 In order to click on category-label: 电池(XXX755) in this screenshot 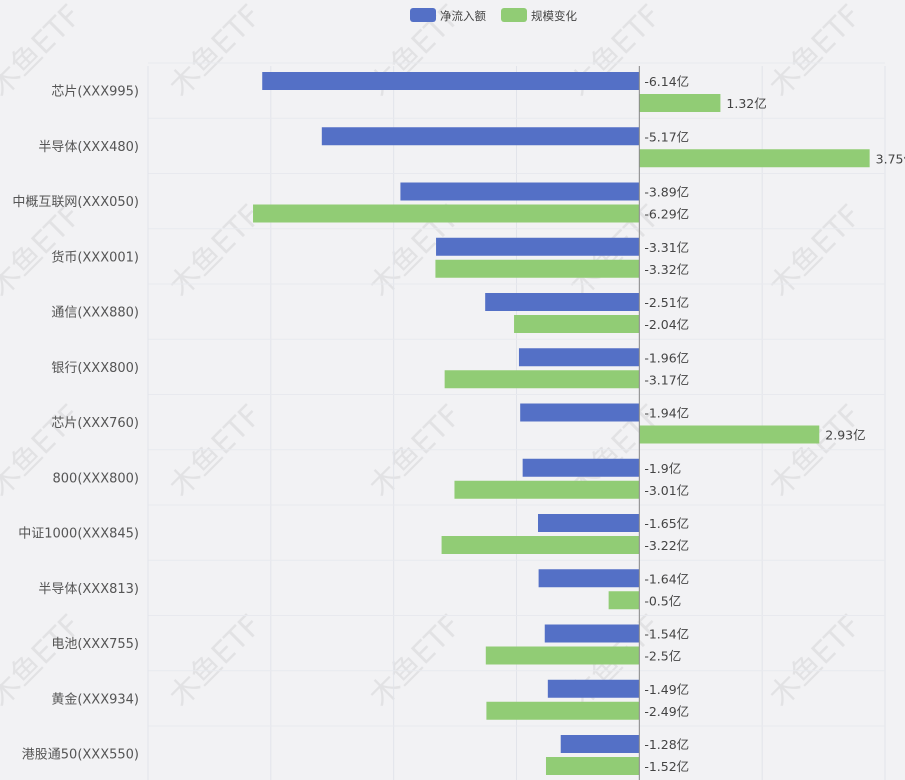, I will do `click(95, 644)`.